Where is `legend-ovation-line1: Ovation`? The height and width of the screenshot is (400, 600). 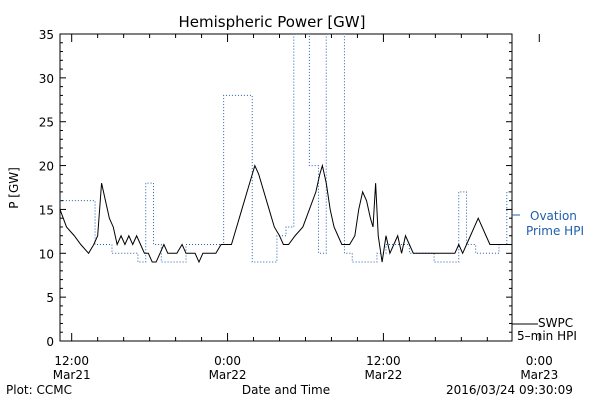 legend-ovation-line1: Ovation is located at coordinates (553, 216).